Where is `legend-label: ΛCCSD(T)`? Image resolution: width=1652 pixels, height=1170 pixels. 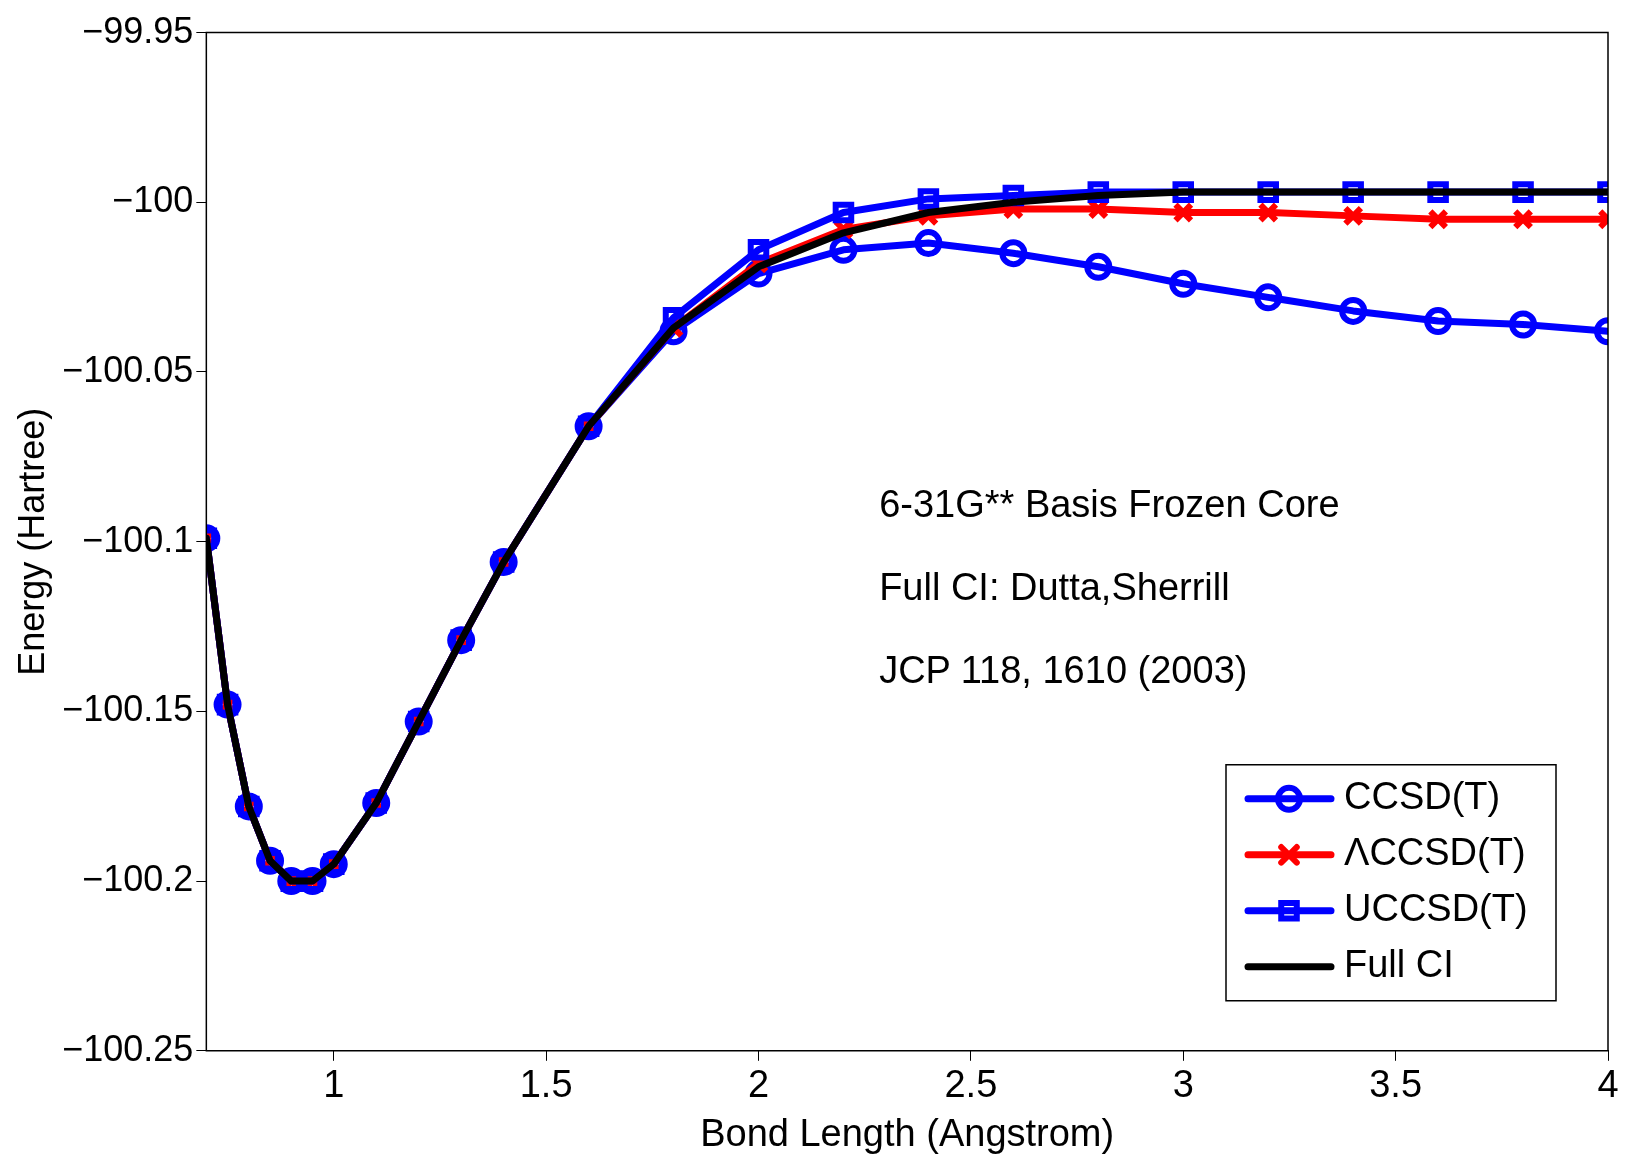 legend-label: ΛCCSD(T) is located at coordinates (1435, 852).